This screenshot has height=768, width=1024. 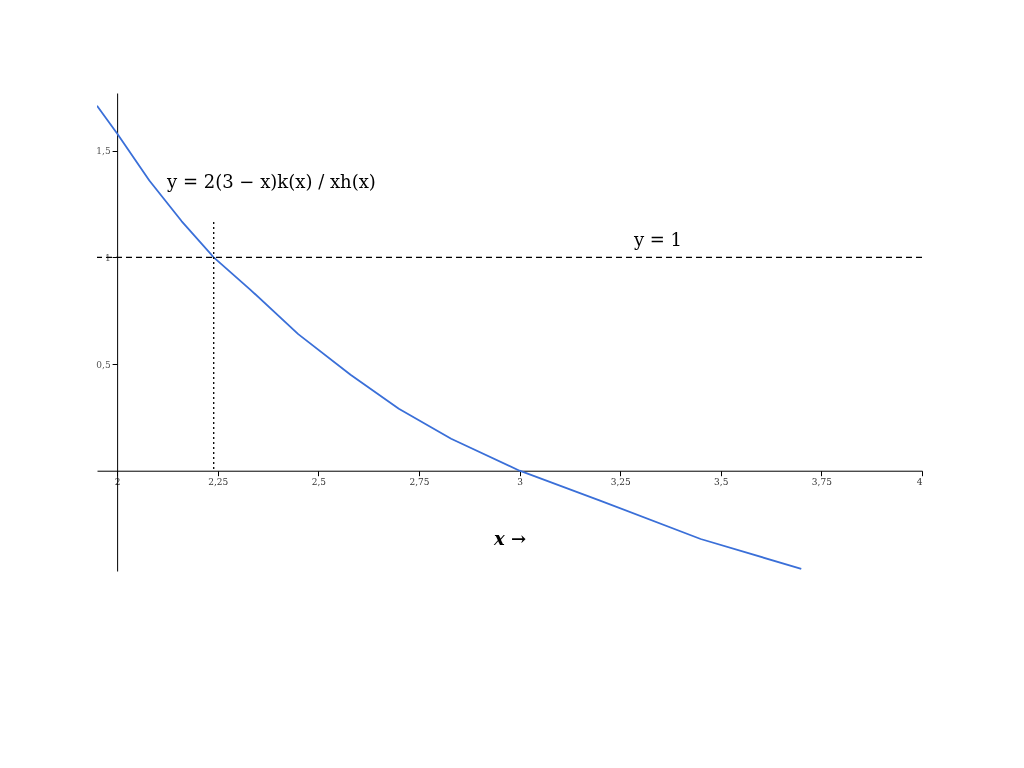 What do you see at coordinates (117, 482) in the screenshot?
I see `x-tick-label: 2` at bounding box center [117, 482].